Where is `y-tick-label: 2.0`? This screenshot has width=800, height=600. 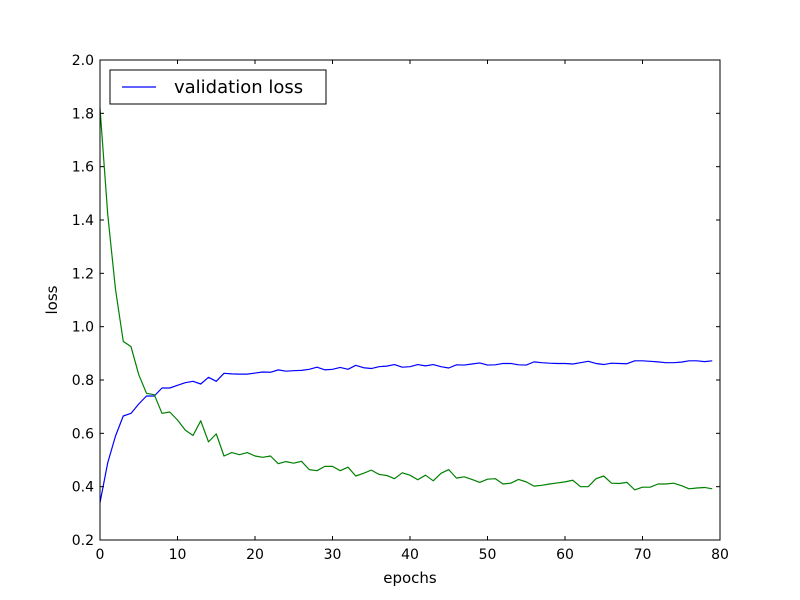
y-tick-label: 2.0 is located at coordinates (83, 61).